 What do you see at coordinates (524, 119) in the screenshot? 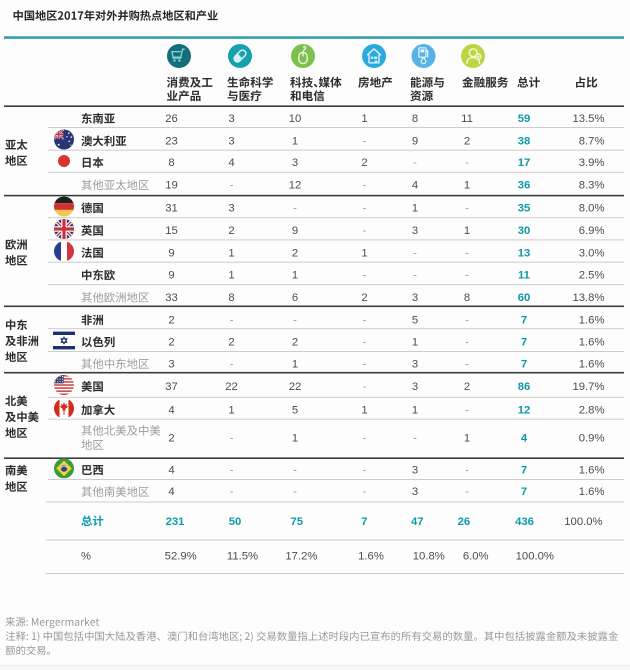
I see `svg-text: 59` at bounding box center [524, 119].